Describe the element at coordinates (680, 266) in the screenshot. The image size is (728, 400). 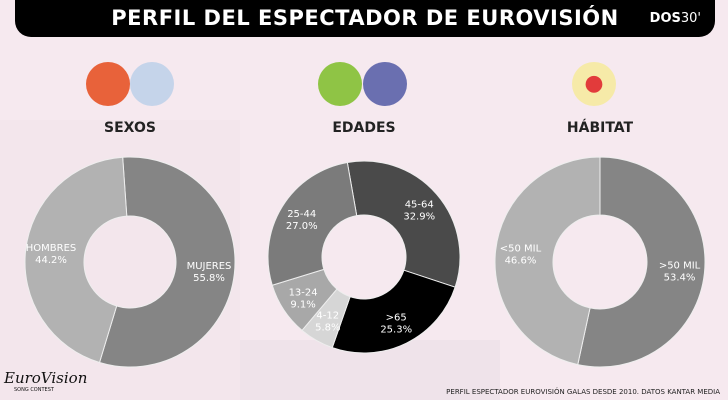
I see `slice-category-label: >50 MIL` at that location.